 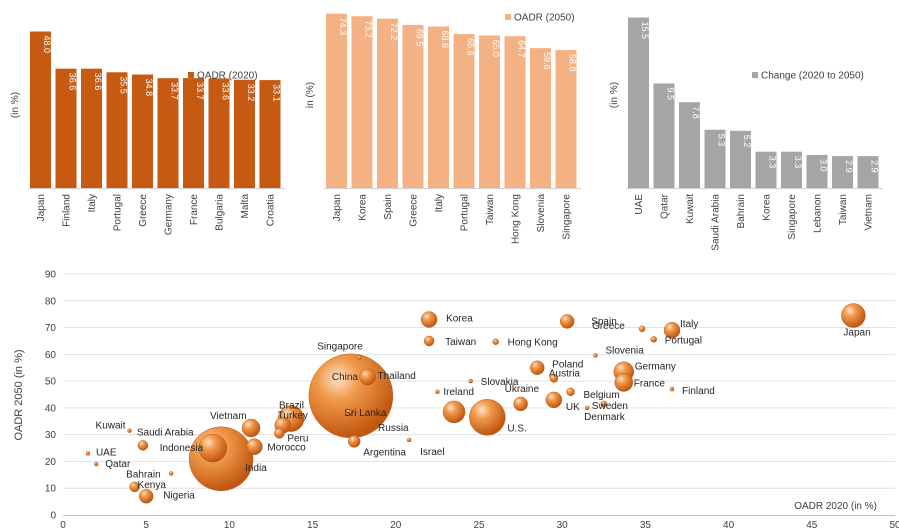 I want to click on y-tick-label: 30, so click(x=51, y=435).